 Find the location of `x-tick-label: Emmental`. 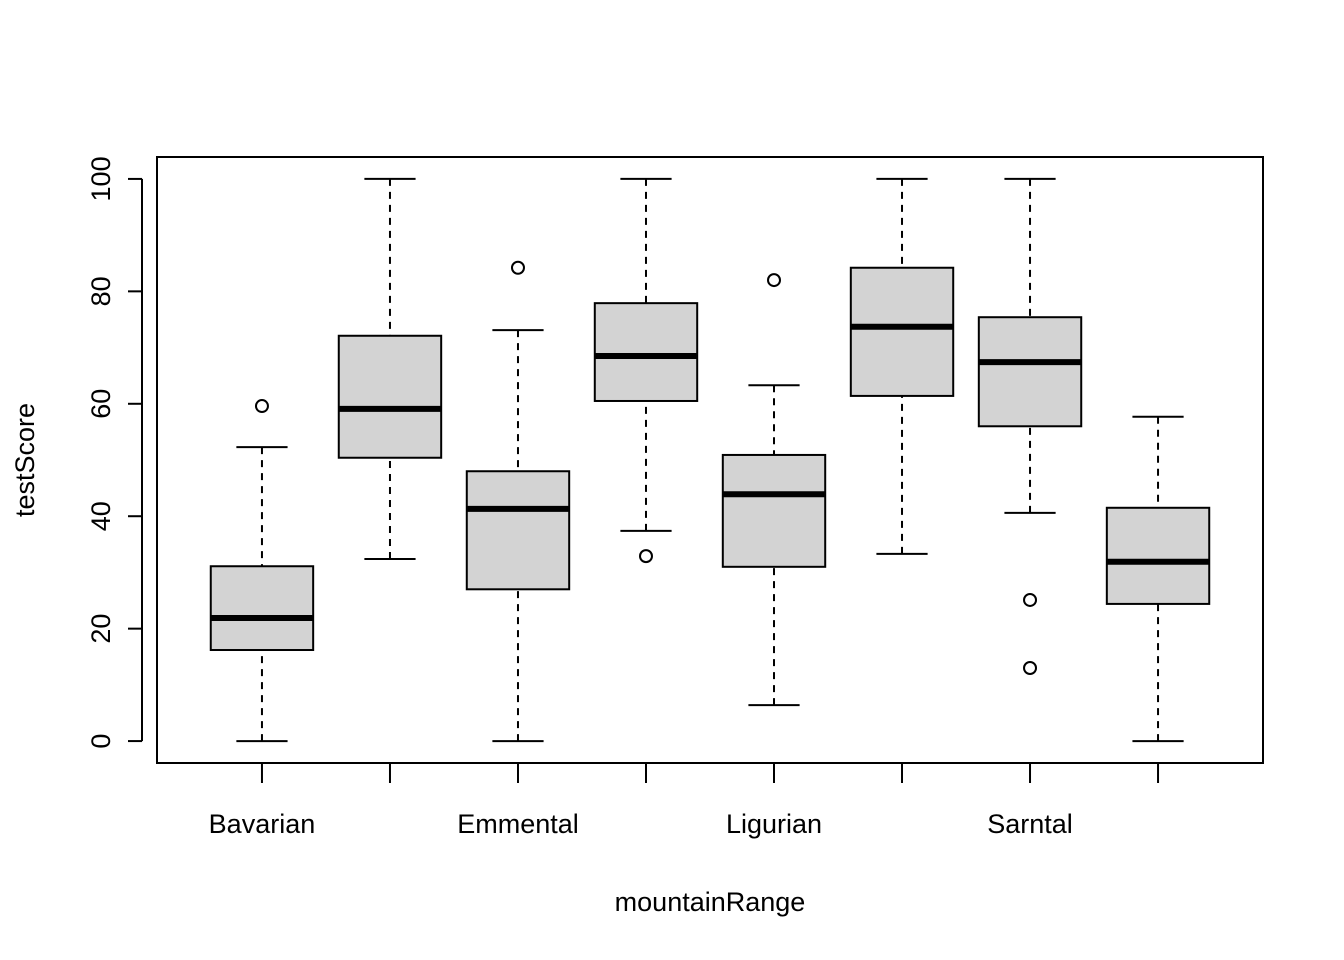

x-tick-label: Emmental is located at coordinates (518, 824).